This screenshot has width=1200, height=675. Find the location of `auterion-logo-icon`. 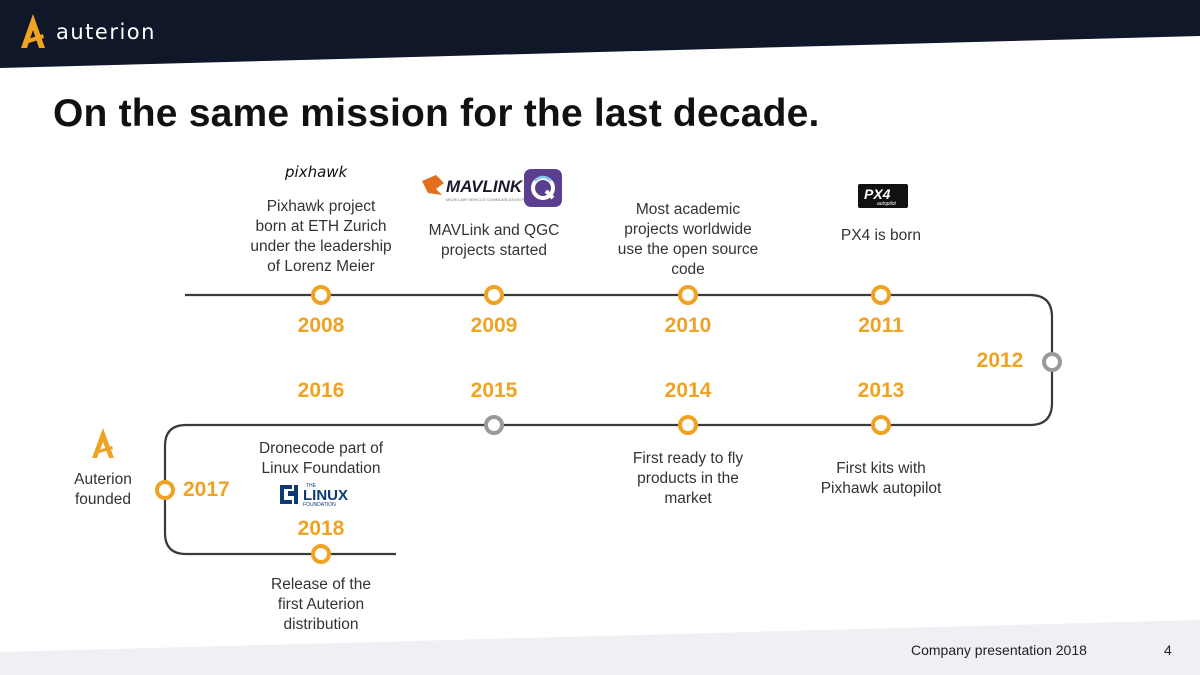

auterion-logo-icon is located at coordinates (33, 31).